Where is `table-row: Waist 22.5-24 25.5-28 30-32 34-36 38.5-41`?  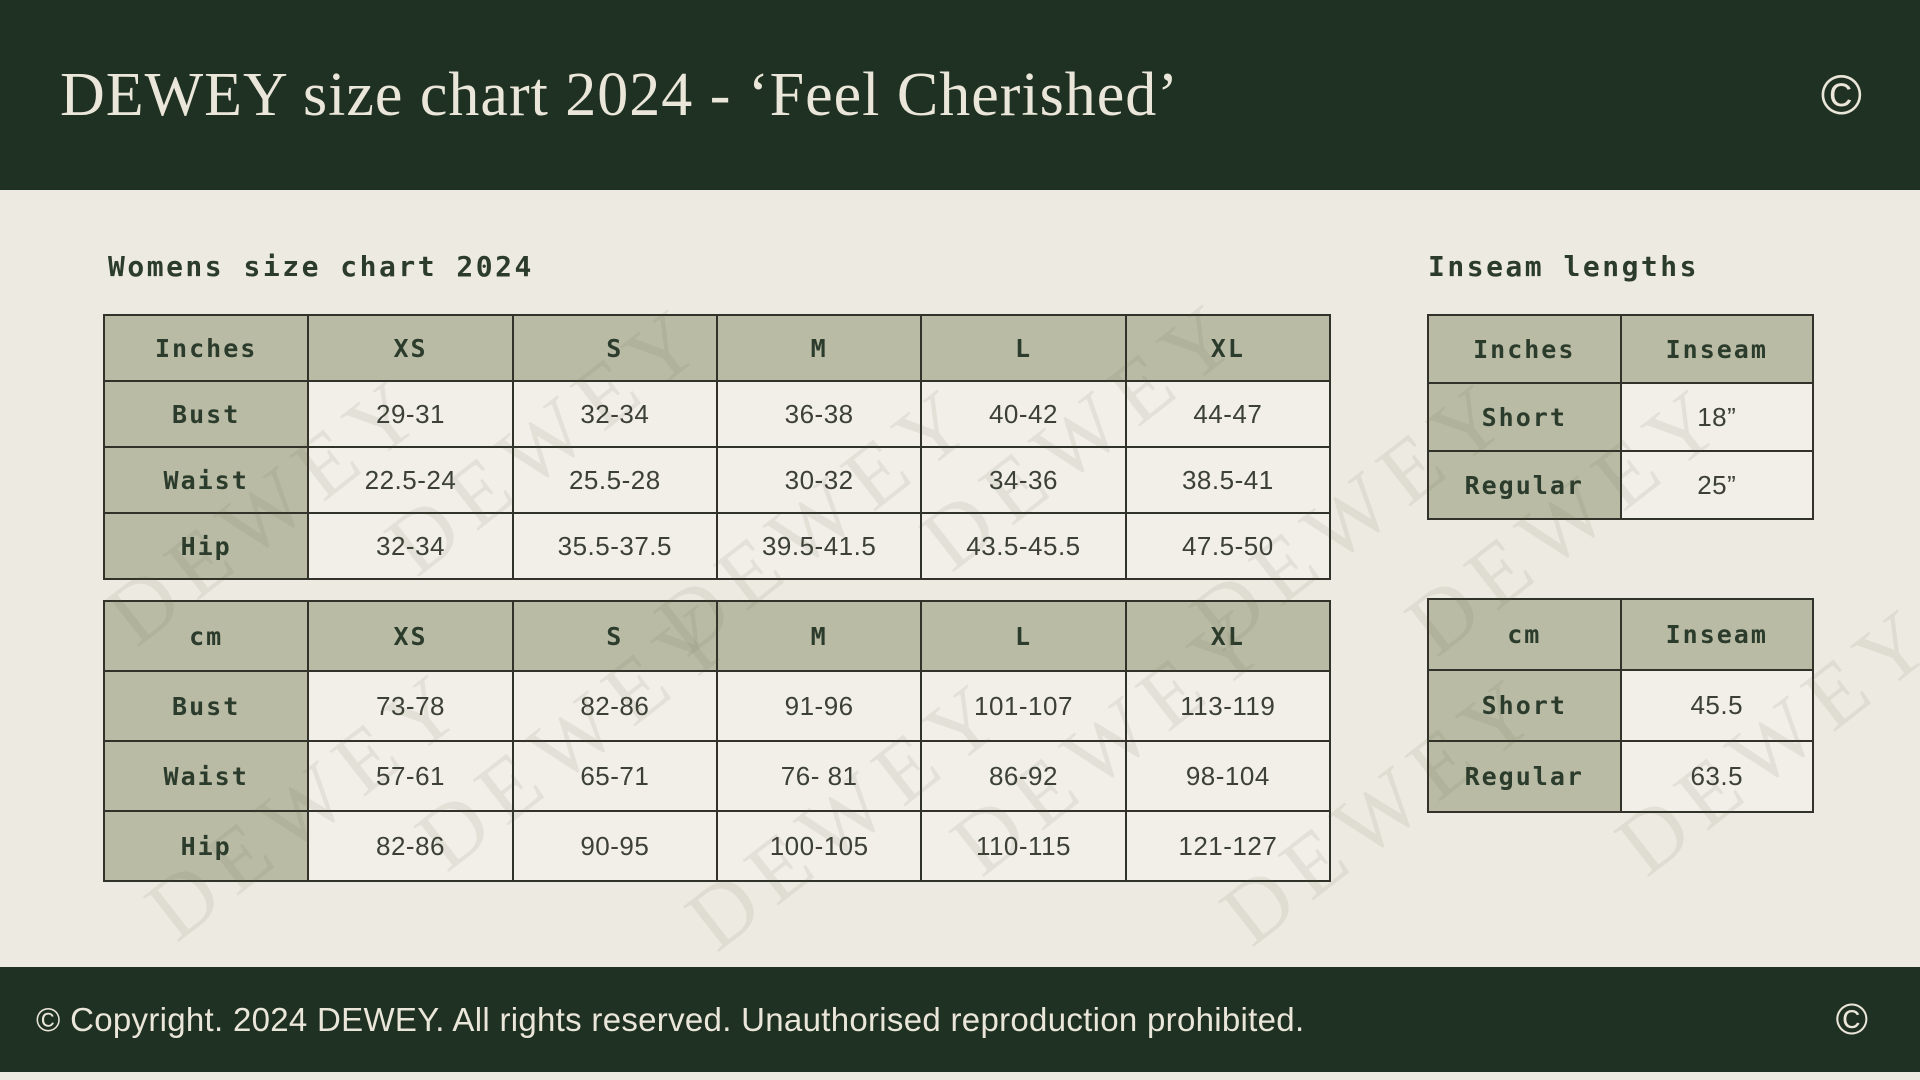 table-row: Waist 22.5-24 25.5-28 30-32 34-36 38.5-41 is located at coordinates (717, 480).